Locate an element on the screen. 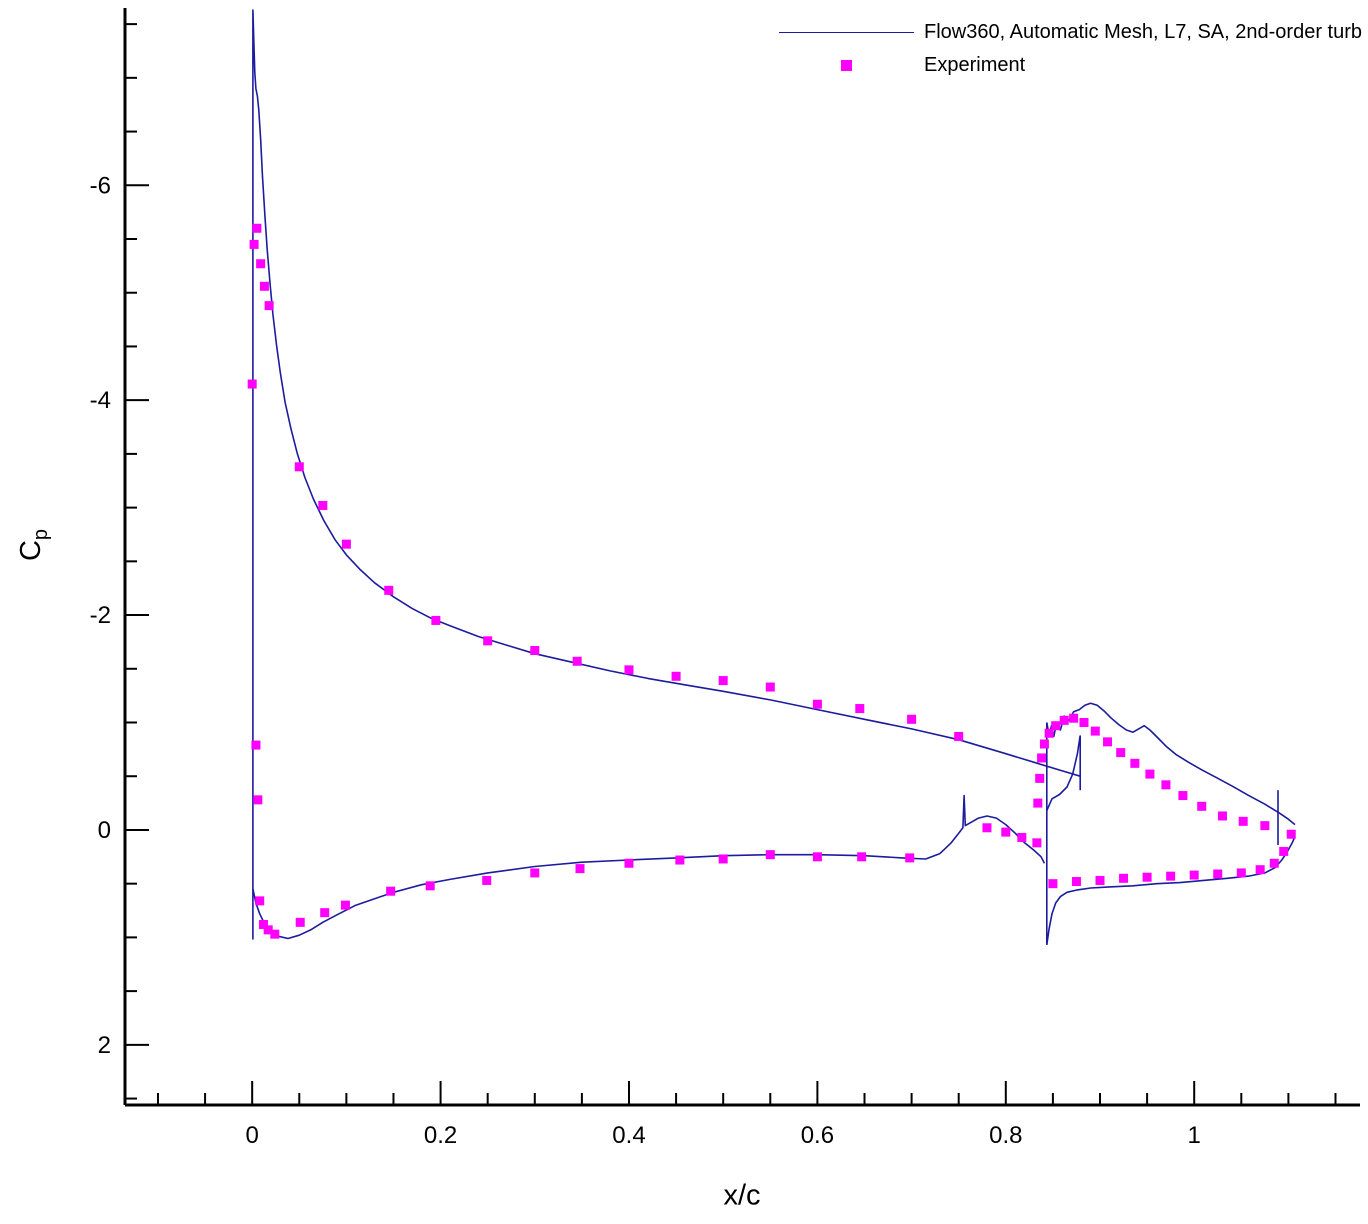 The image size is (1368, 1224). legend-label-experiment: Experiment is located at coordinates (975, 65).